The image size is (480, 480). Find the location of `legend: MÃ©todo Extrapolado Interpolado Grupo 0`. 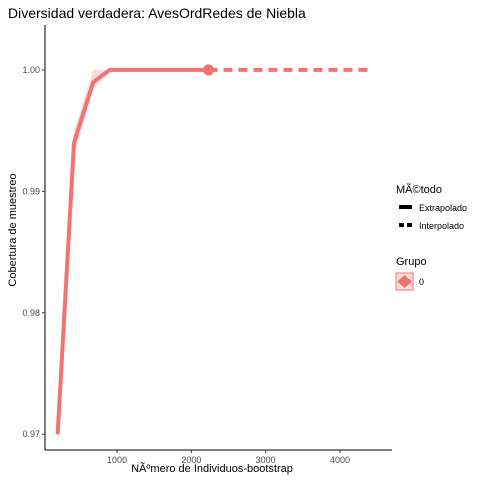

legend: MÃ©todo Extrapolado Interpolado Grupo 0 is located at coordinates (431, 237).